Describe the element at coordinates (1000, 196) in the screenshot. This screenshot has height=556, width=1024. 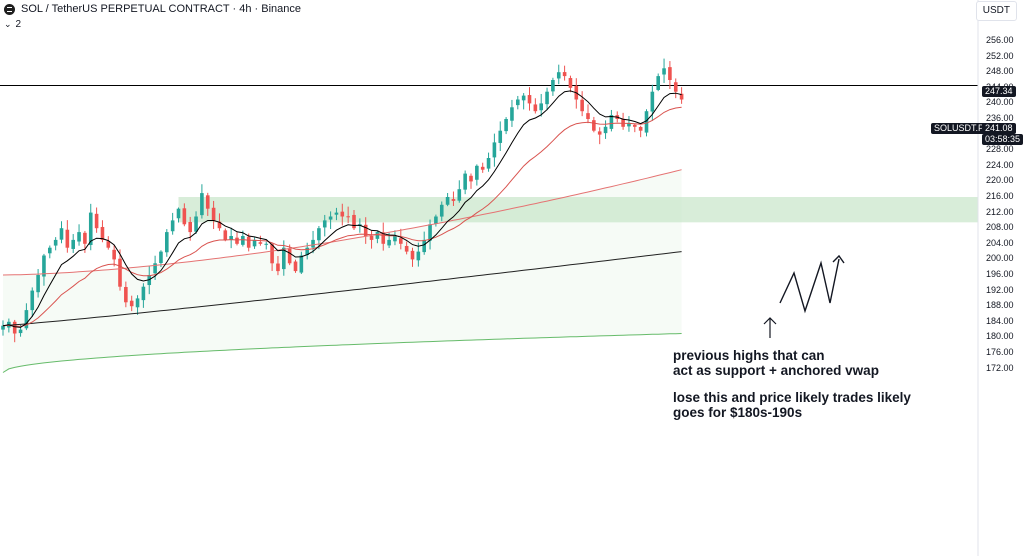
I see `price-axis-label: 216.00` at that location.